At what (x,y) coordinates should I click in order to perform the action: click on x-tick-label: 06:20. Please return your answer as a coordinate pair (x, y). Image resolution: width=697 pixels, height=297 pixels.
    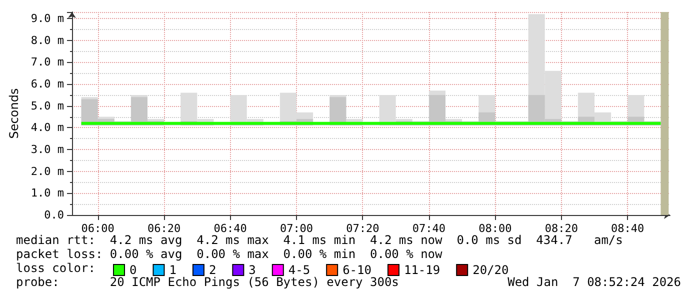
    Looking at the image, I should click on (164, 228).